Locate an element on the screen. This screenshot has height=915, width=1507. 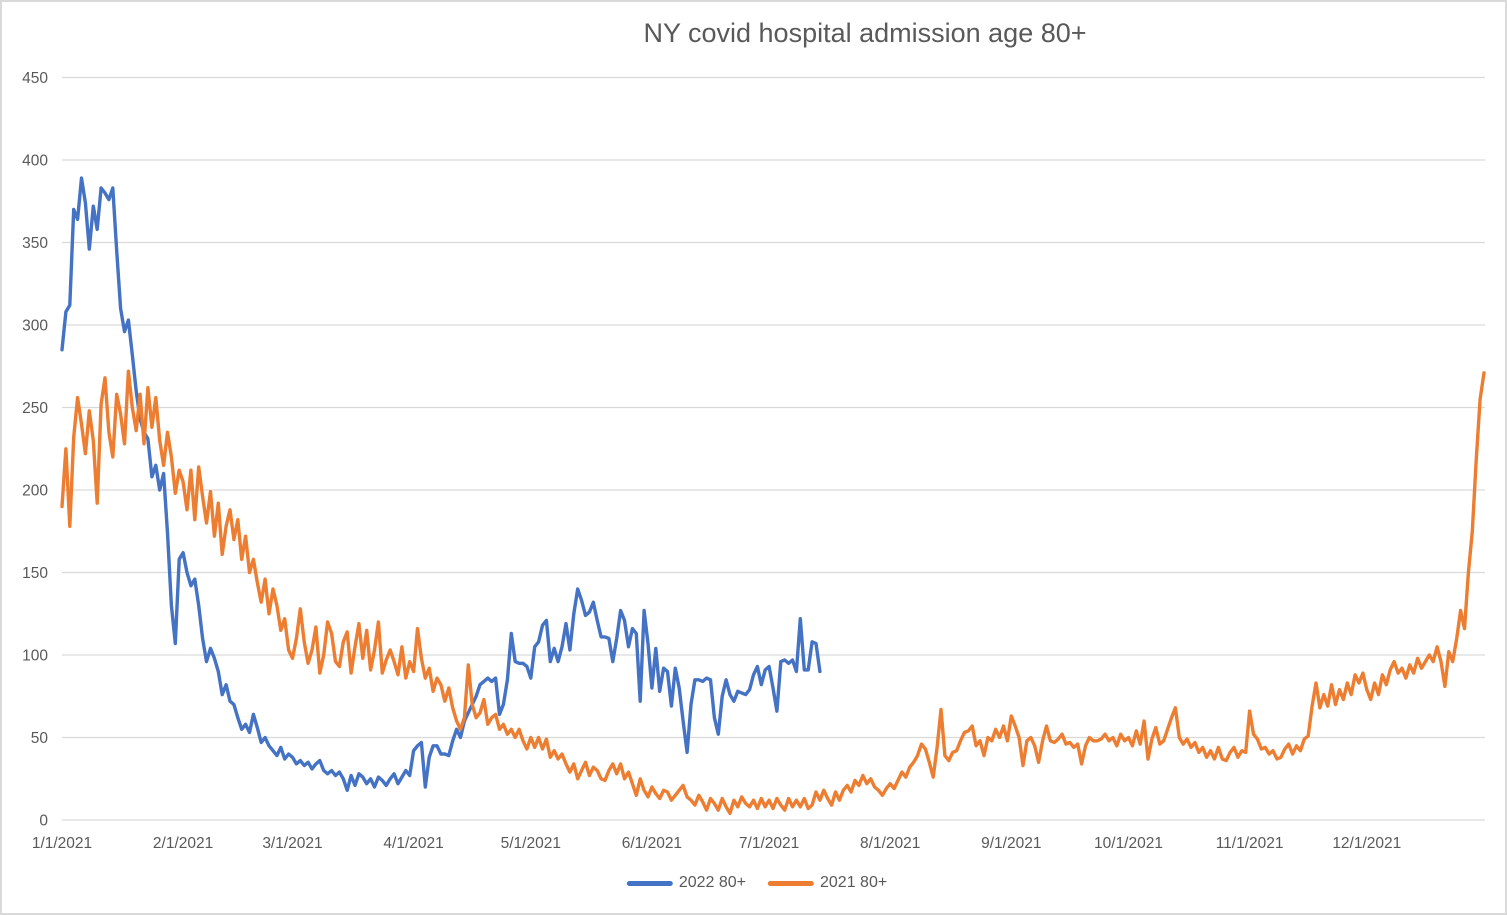
legend-line-swatch-2022 is located at coordinates (649, 883).